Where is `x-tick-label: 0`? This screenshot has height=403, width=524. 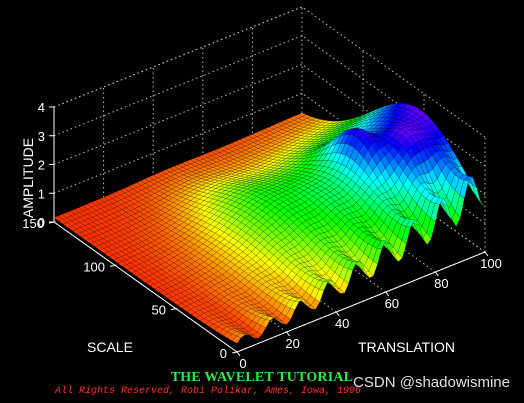 x-tick-label: 0 is located at coordinates (242, 363).